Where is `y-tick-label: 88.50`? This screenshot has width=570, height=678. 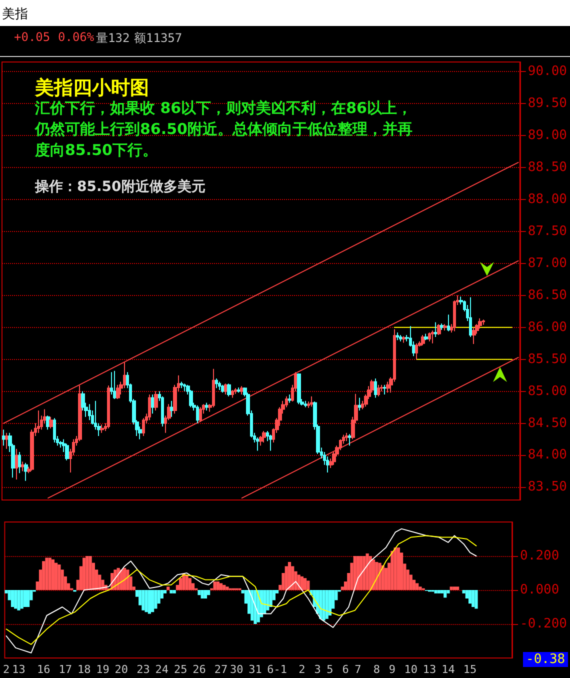 y-tick-label: 88.50 is located at coordinates (548, 168).